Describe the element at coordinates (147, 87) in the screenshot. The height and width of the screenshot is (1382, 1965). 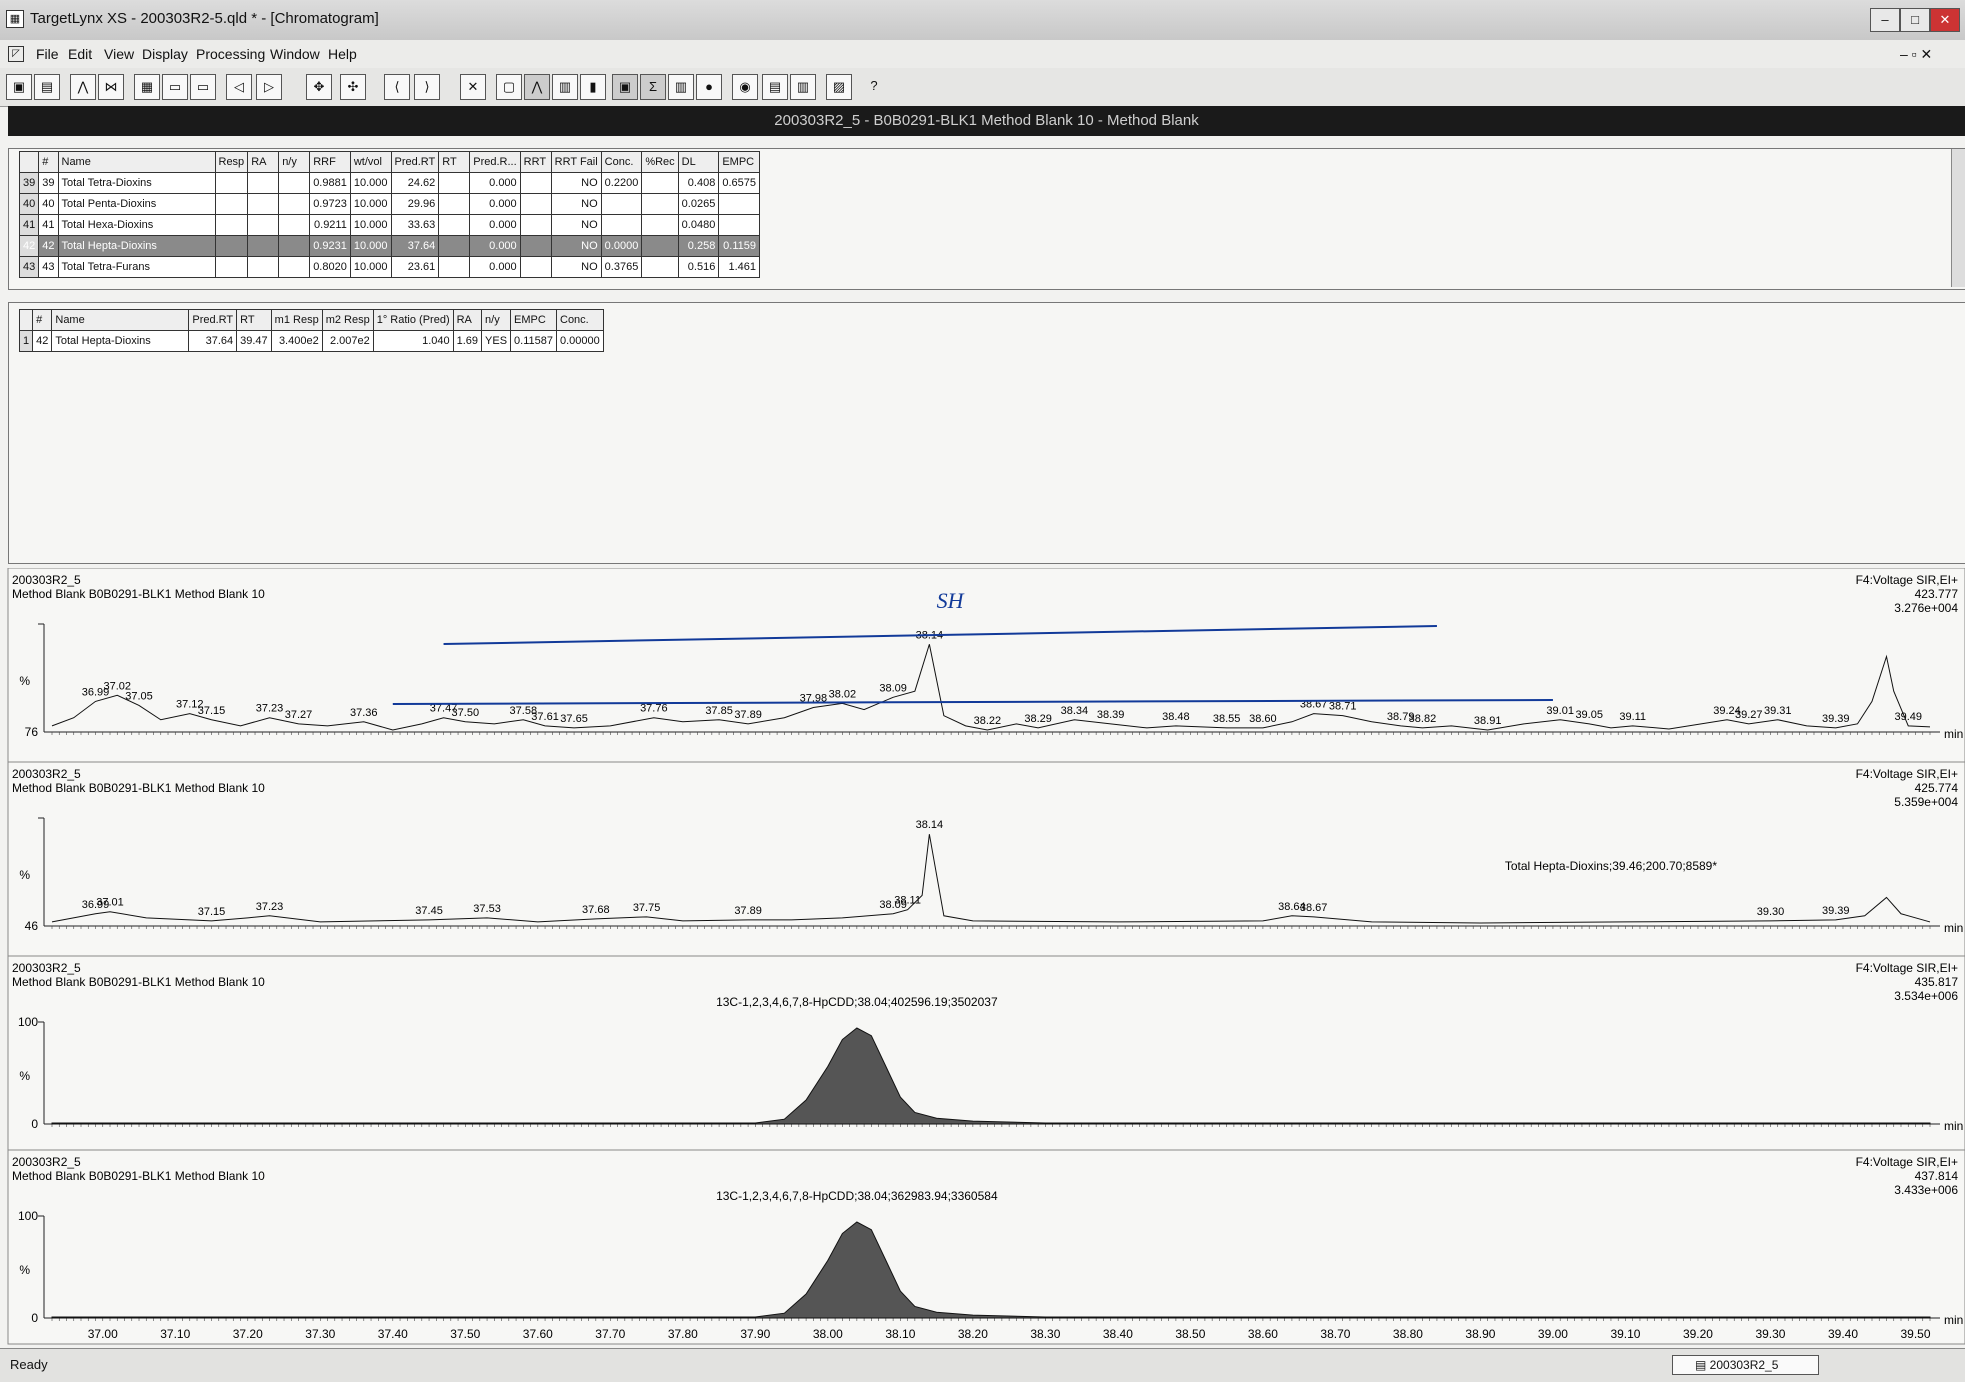
I see `table-icon: ▦` at that location.